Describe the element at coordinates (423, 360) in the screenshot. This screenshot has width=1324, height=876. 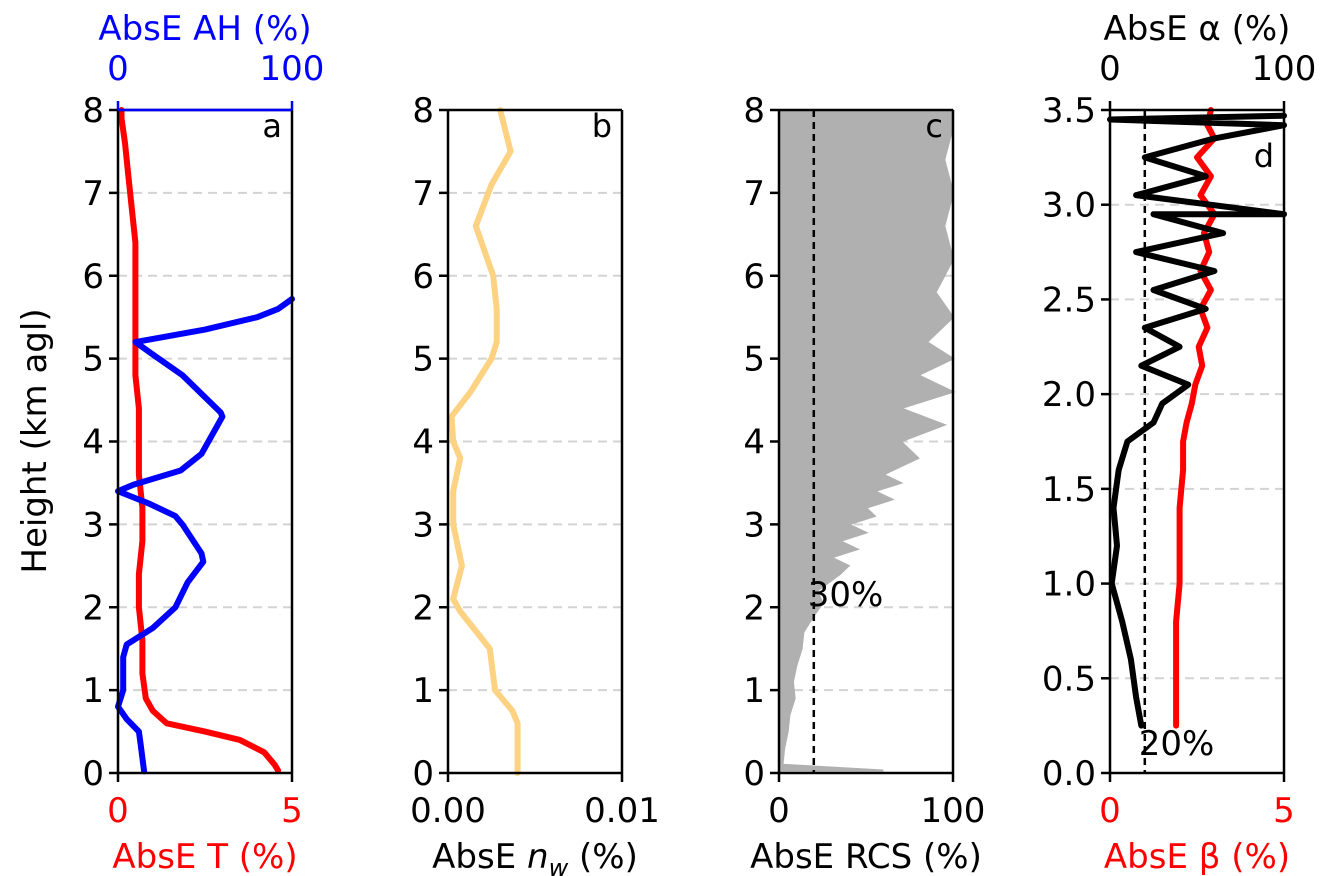
I see `y-tick-label-b: 5` at that location.